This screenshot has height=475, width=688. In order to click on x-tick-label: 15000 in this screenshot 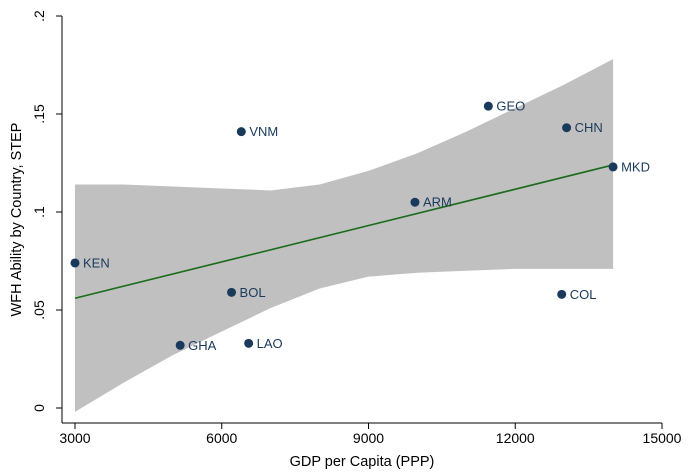, I will do `click(662, 438)`.